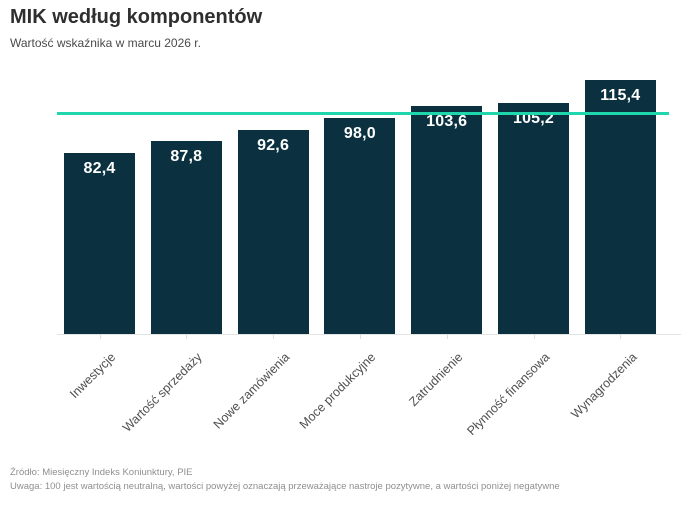  I want to click on category-label: Nowe zamówienia, so click(251, 391).